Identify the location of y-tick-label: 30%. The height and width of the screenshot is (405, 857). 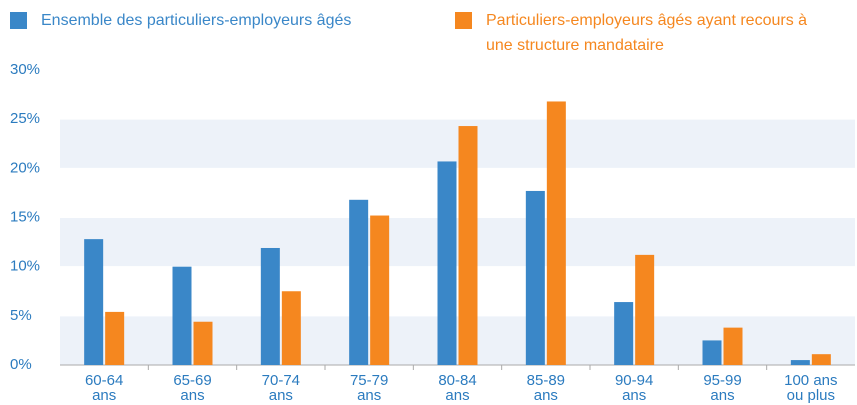
(25, 69).